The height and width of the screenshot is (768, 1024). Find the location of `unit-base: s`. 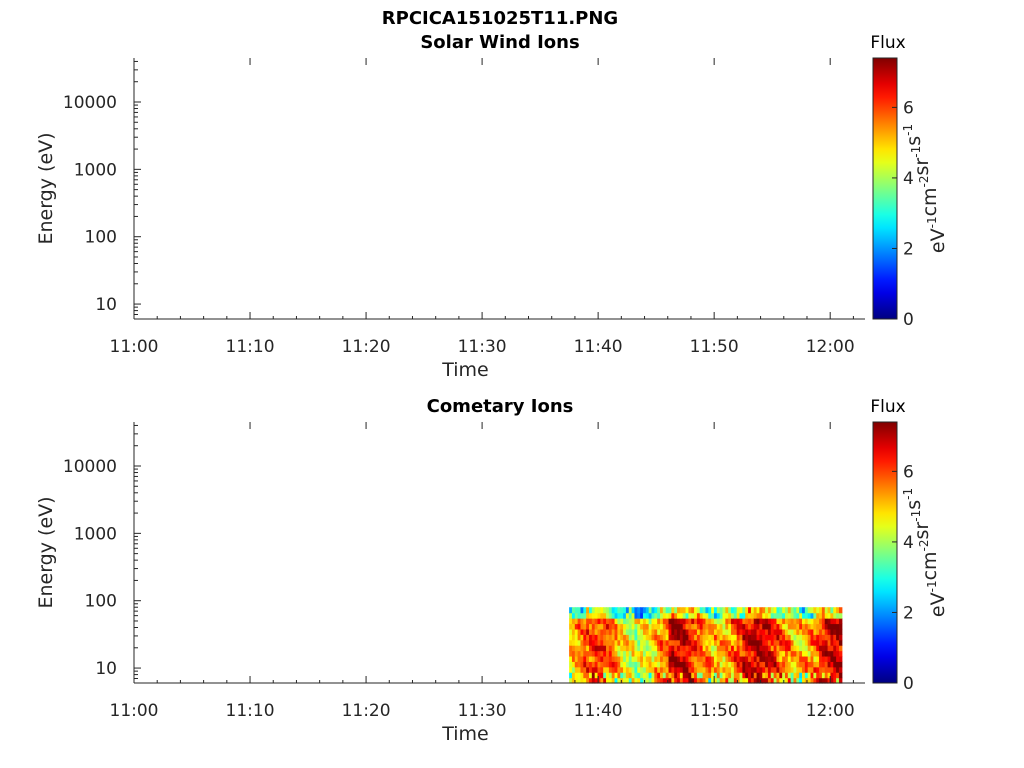

unit-base: s is located at coordinates (914, 505).